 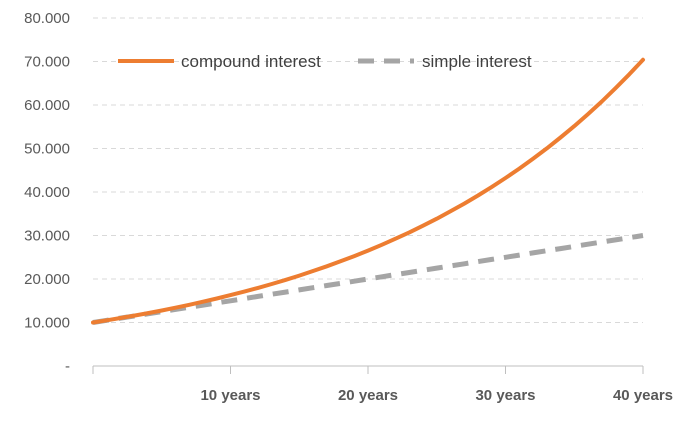 I want to click on y-tick-label: 60.000, so click(x=47, y=105).